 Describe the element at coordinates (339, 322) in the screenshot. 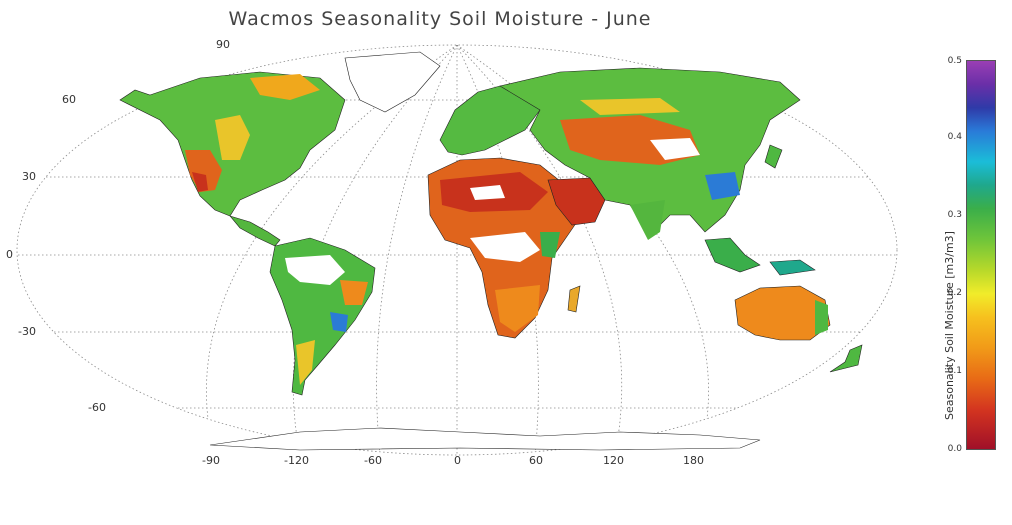

I see `sa-wet-pampas` at that location.